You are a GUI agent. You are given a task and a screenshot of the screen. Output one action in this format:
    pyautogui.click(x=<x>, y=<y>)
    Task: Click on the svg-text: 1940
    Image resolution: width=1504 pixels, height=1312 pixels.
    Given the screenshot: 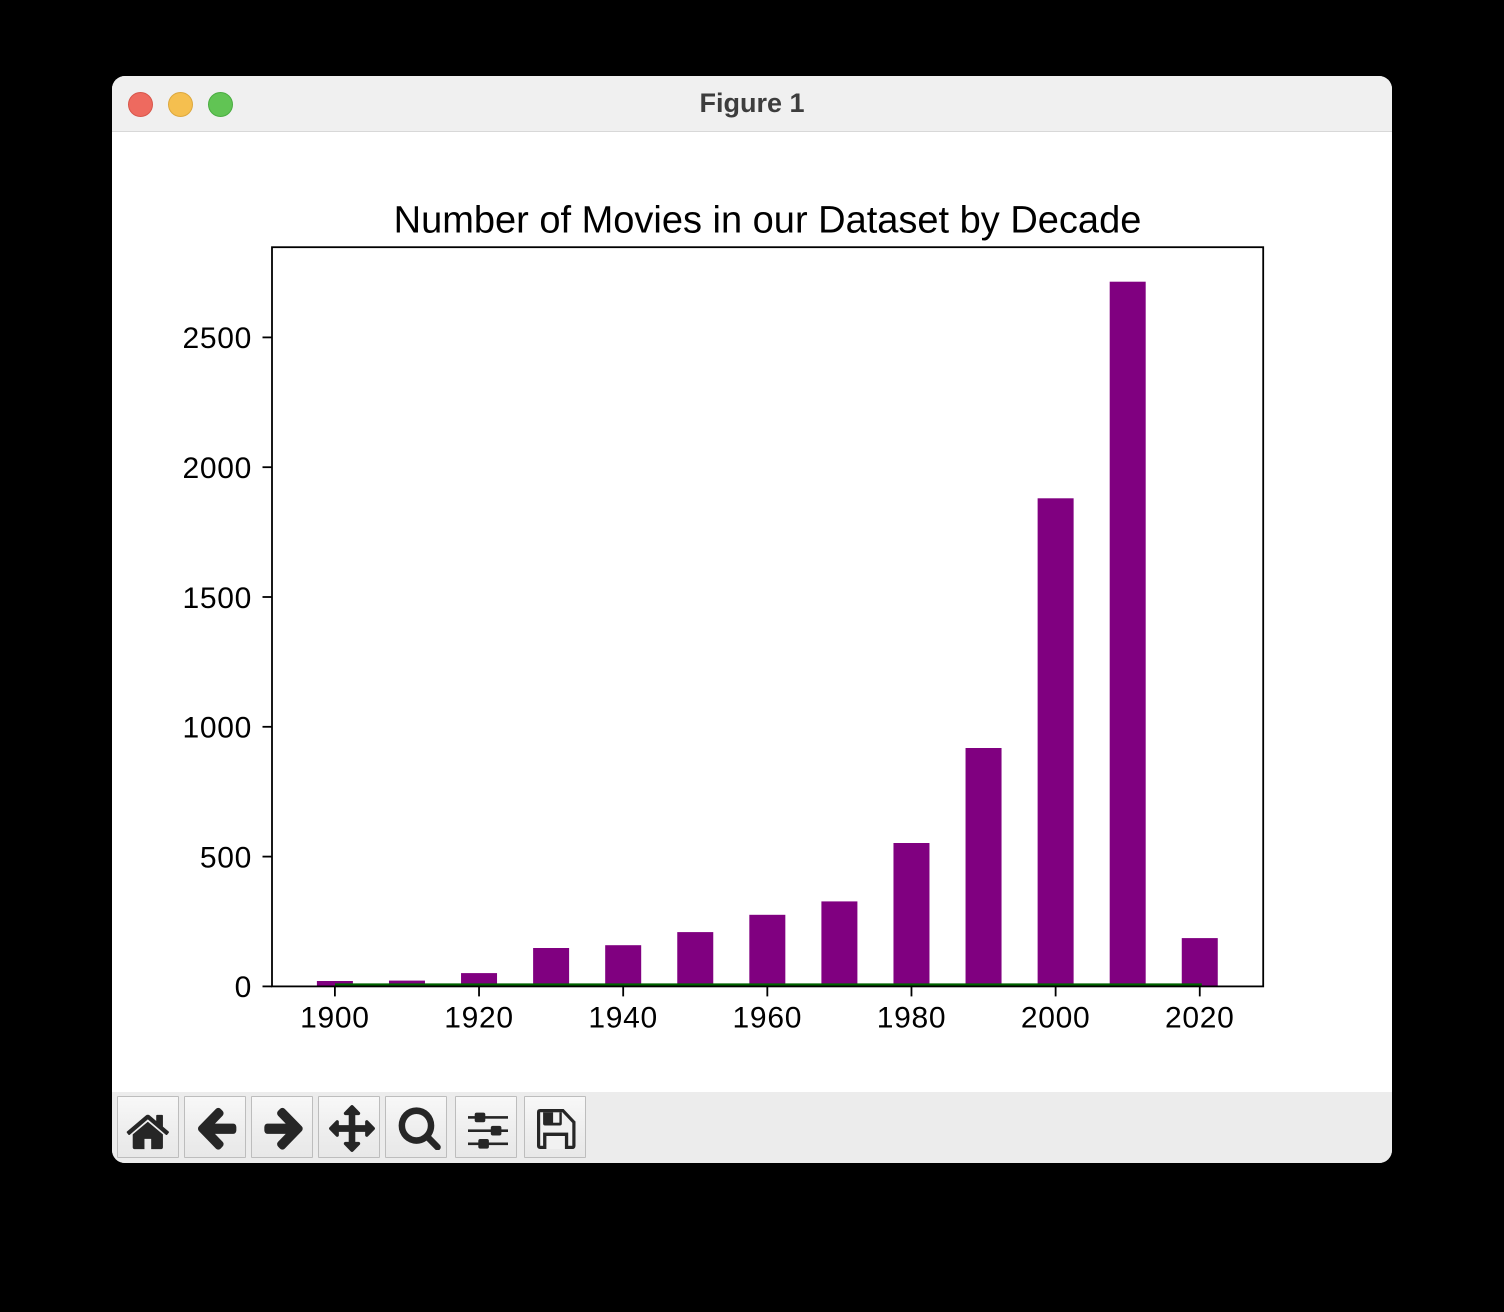 What is the action you would take?
    pyautogui.click(x=623, y=1017)
    